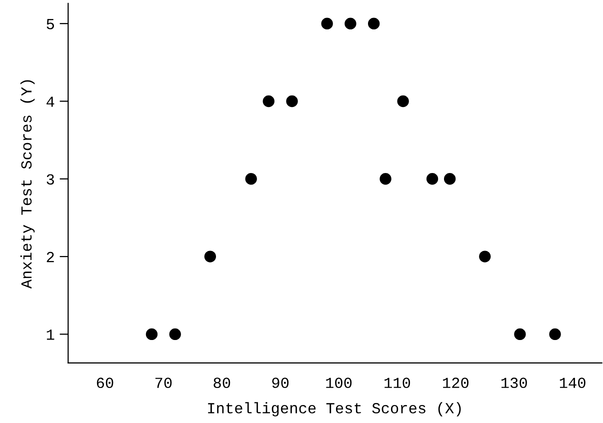  What do you see at coordinates (163, 383) in the screenshot?
I see `x-tick-label: 70` at bounding box center [163, 383].